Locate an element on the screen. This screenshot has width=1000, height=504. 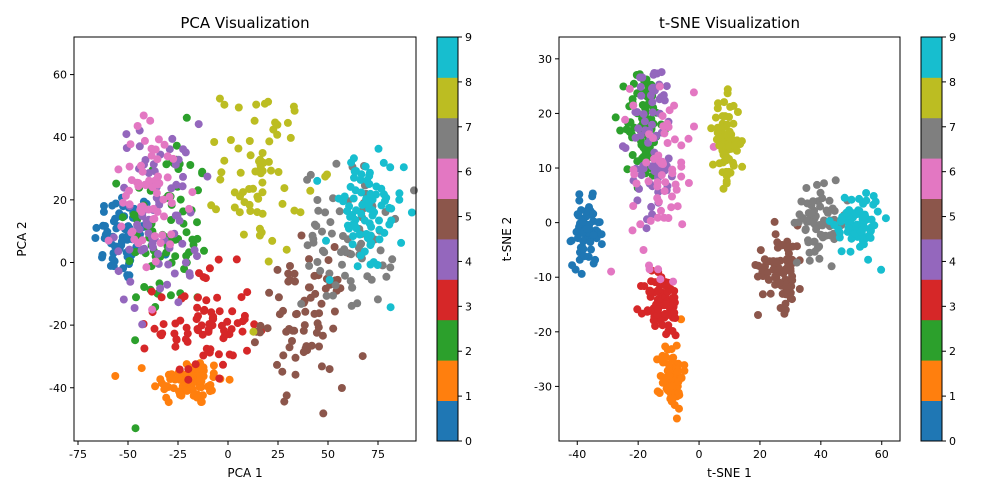
colorbar-tick-label: 4 is located at coordinates (952, 261).